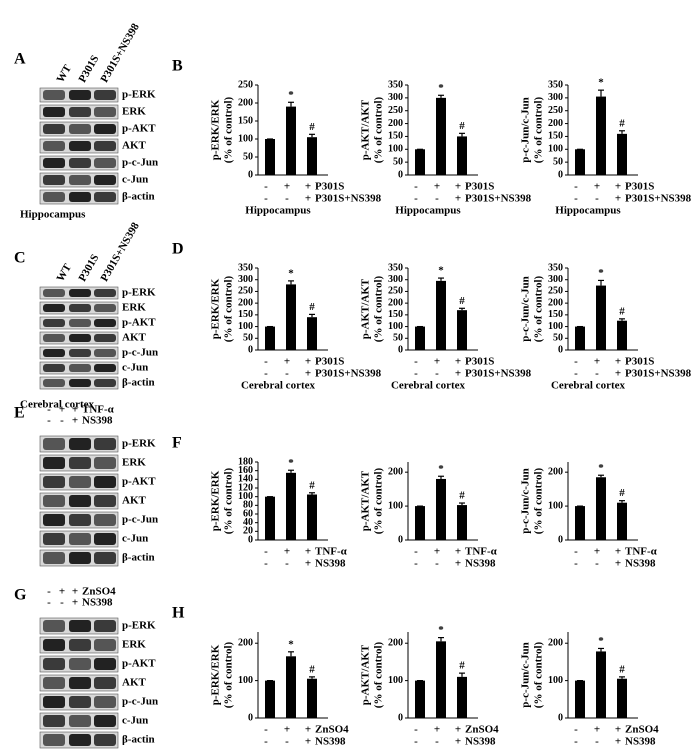  I want to click on x-axis-label: Hippocampus, so click(428, 211).